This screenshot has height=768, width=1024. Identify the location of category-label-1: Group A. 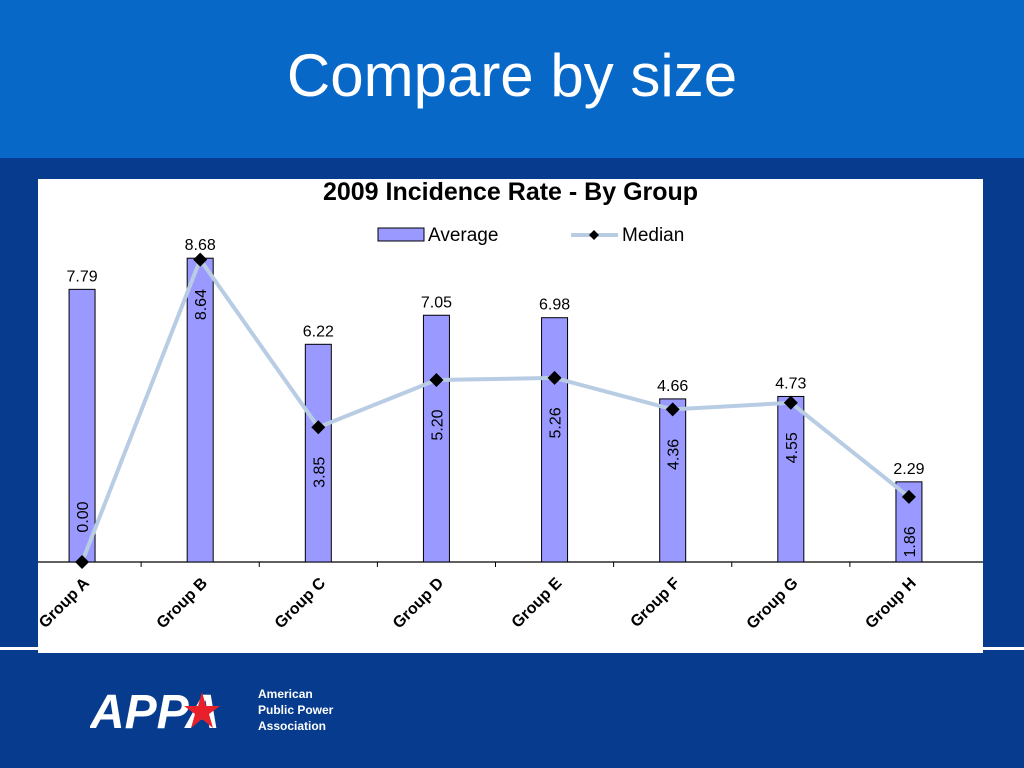
(65, 602).